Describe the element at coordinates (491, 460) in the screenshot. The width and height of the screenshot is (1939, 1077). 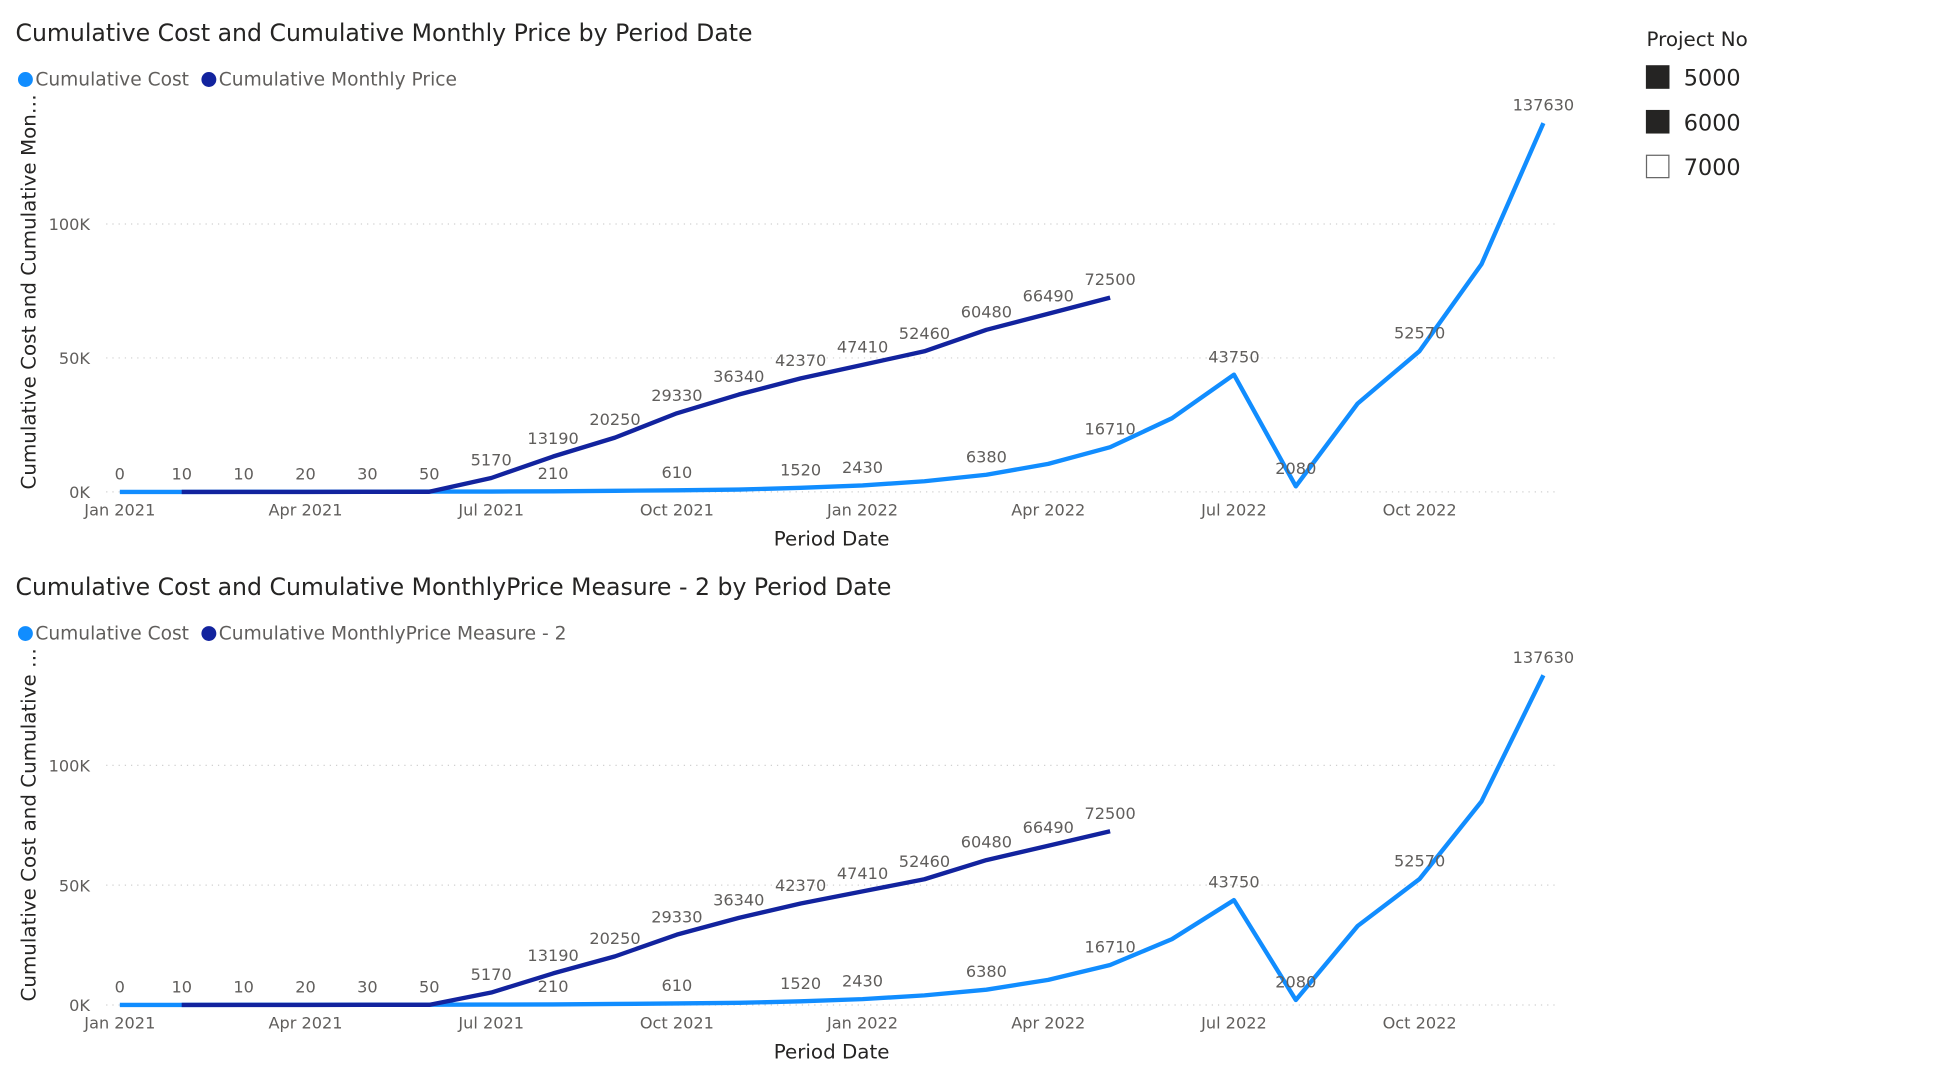
I see `data-label: 5170` at that location.